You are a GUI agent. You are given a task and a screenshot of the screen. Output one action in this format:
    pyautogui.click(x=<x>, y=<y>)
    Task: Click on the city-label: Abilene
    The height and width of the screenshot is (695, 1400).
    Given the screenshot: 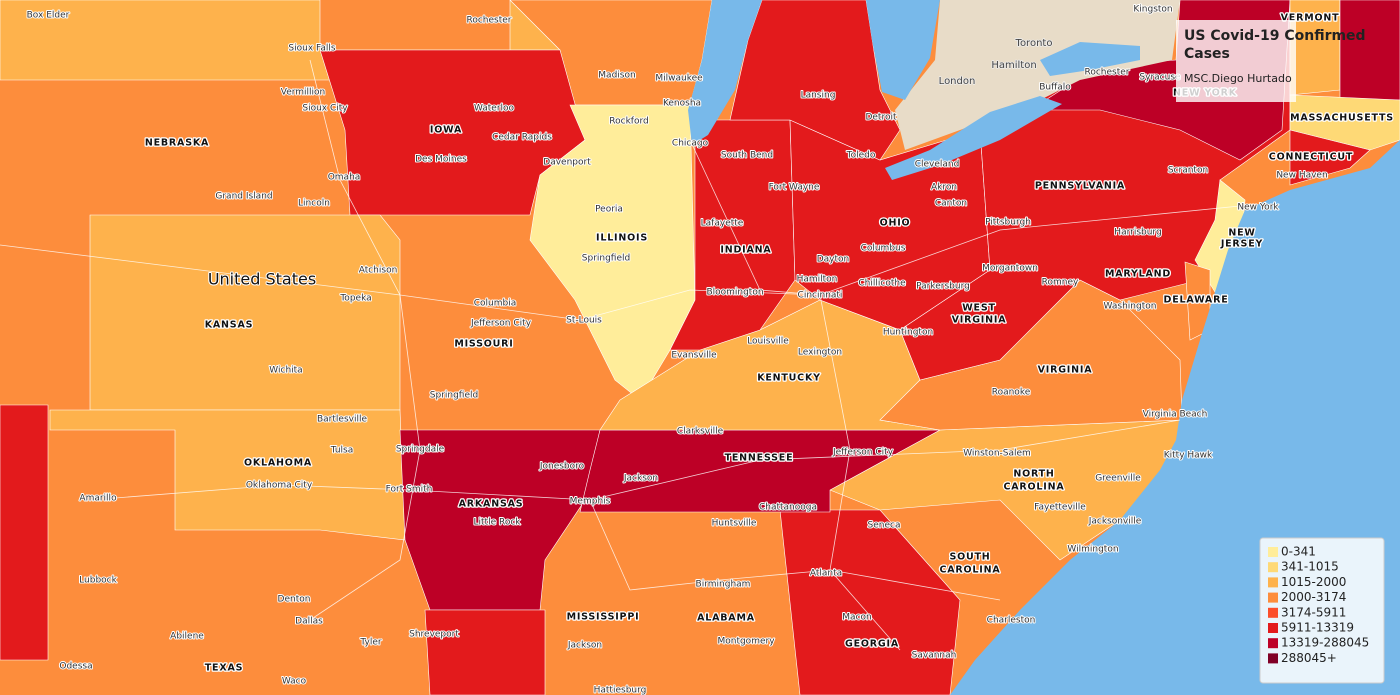 What is the action you would take?
    pyautogui.click(x=187, y=637)
    